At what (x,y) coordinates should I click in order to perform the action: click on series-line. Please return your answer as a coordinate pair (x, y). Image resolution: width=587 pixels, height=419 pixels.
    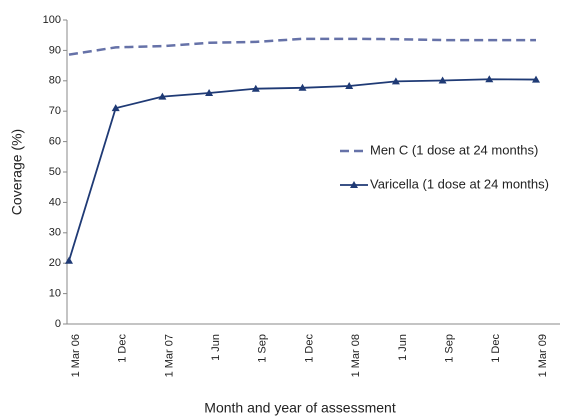
    Looking at the image, I should click on (302, 46).